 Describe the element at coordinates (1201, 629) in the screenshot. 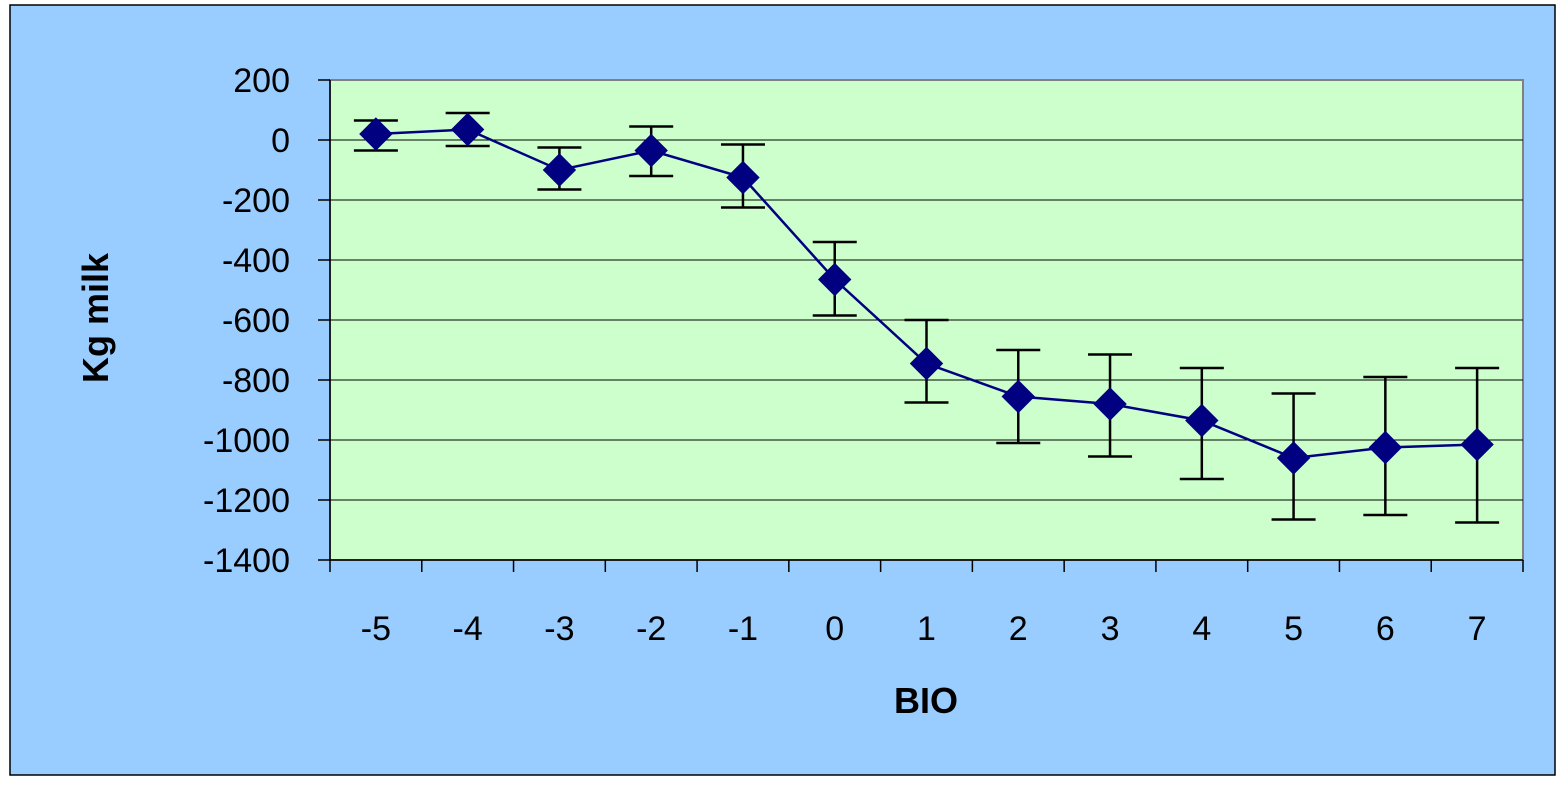

I see `x-tick-label: 4` at that location.